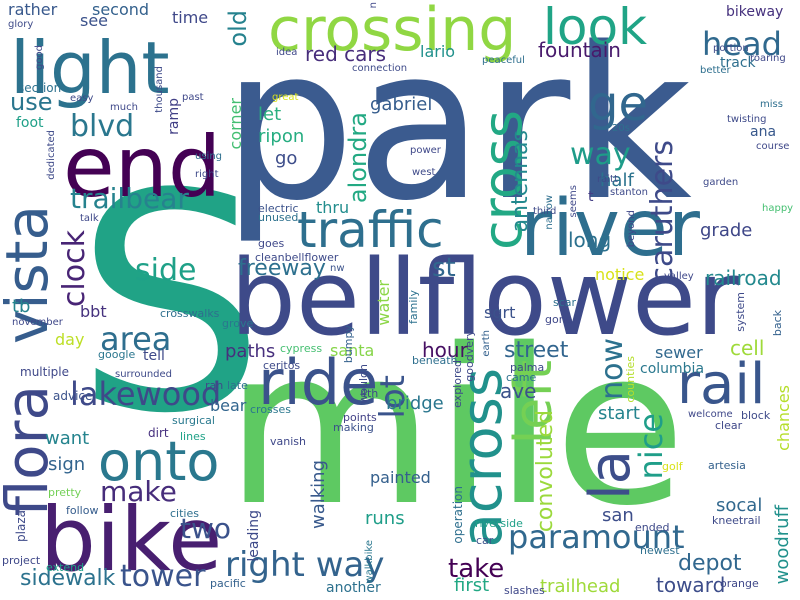  I want to click on word-water: water, so click(383, 303).